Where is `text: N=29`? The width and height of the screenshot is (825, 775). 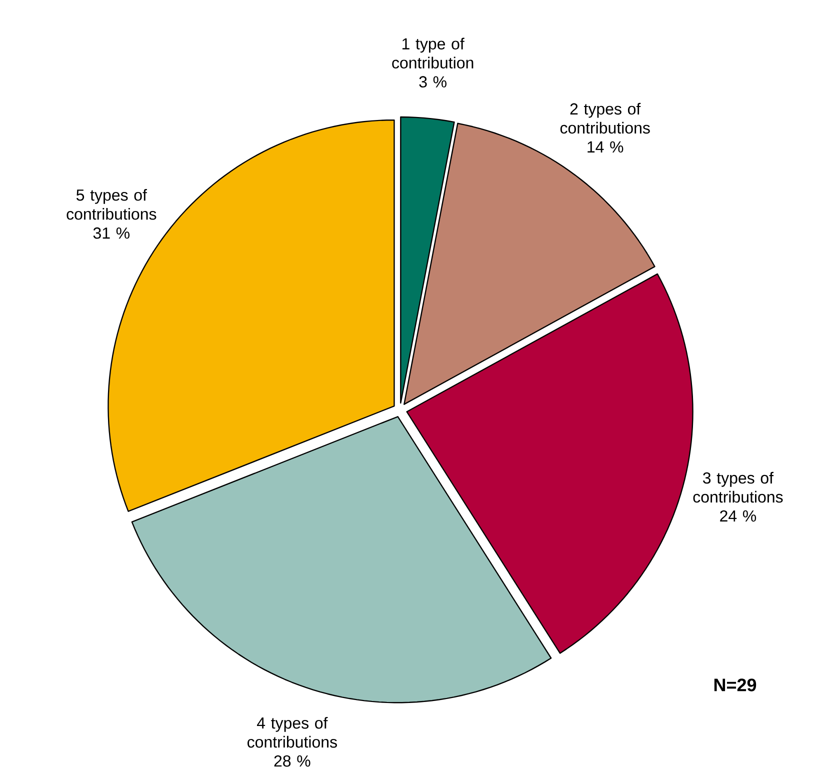
text: N=29 is located at coordinates (735, 685).